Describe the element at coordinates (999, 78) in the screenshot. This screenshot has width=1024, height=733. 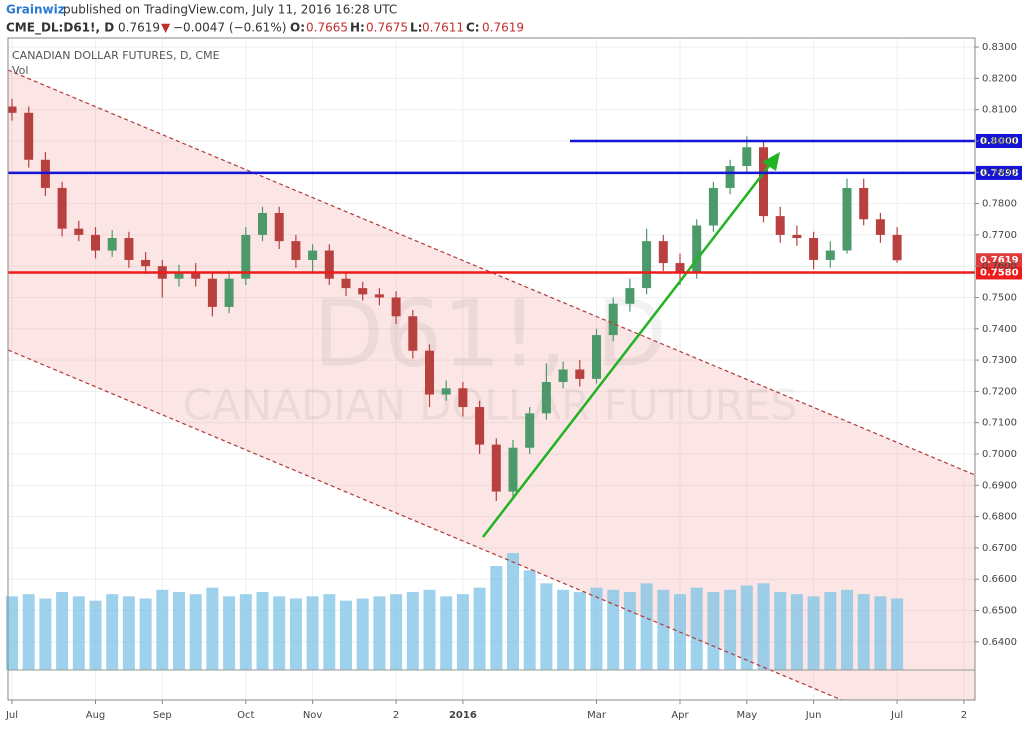
I see `y-tick-label: 0.8200` at that location.